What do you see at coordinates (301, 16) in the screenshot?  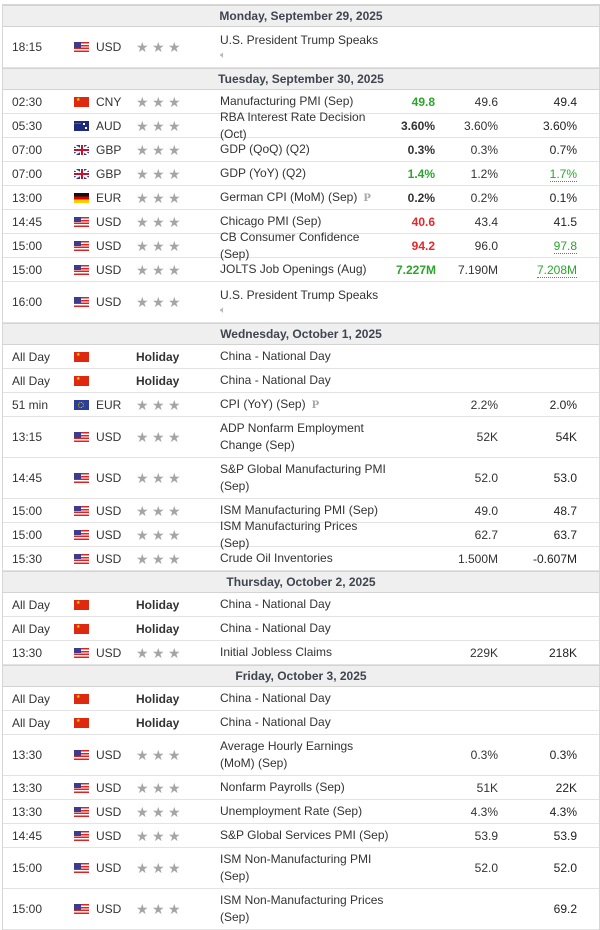 I see `day-header: Monday, September 29, 2025` at bounding box center [301, 16].